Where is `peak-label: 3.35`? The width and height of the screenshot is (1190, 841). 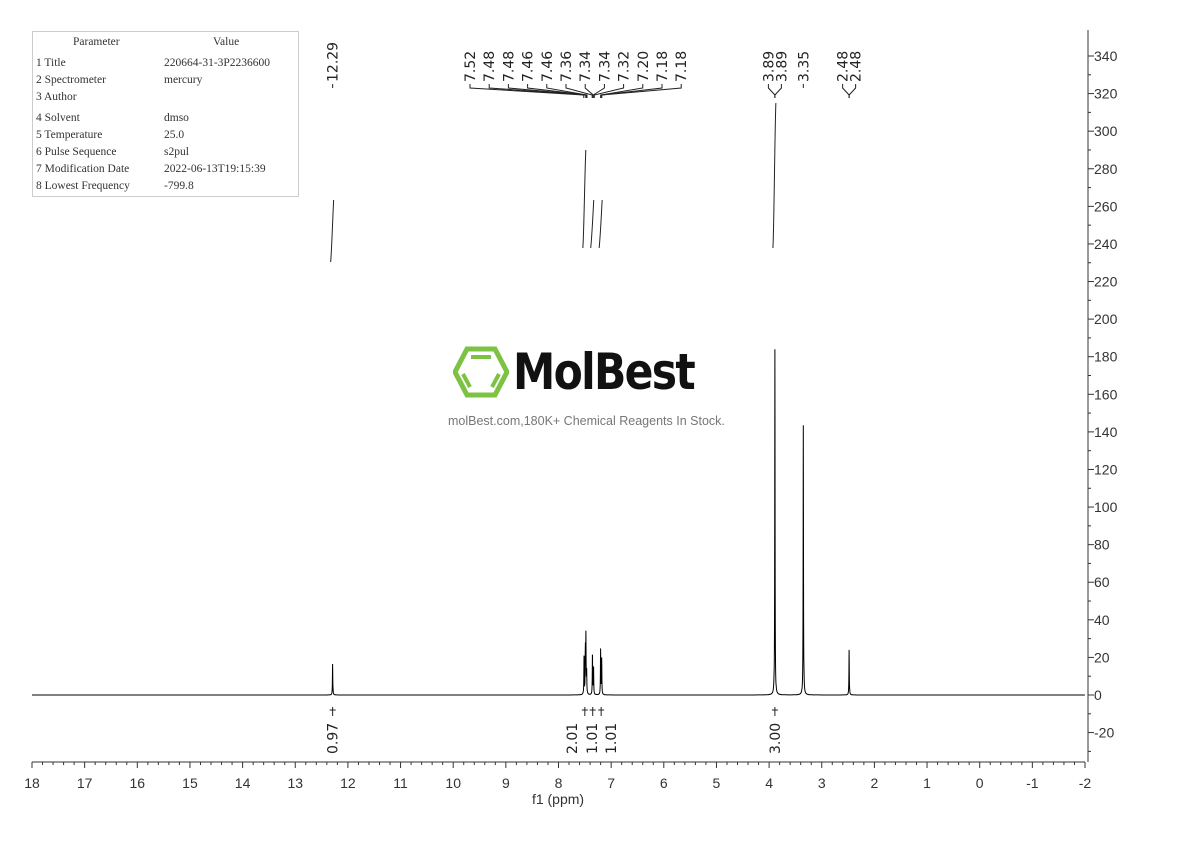
peak-label: 3.35 is located at coordinates (804, 66).